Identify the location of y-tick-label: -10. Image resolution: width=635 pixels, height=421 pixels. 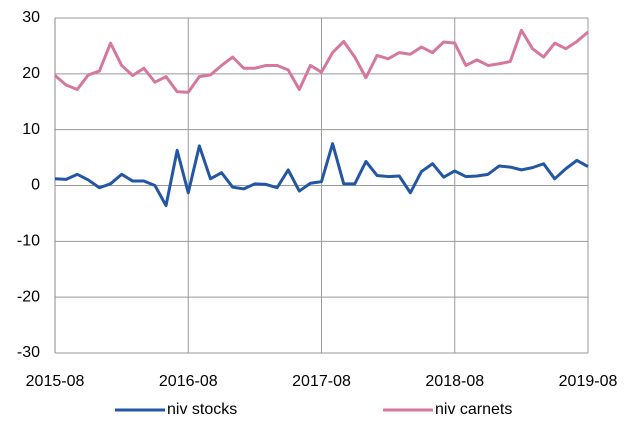
(28, 241).